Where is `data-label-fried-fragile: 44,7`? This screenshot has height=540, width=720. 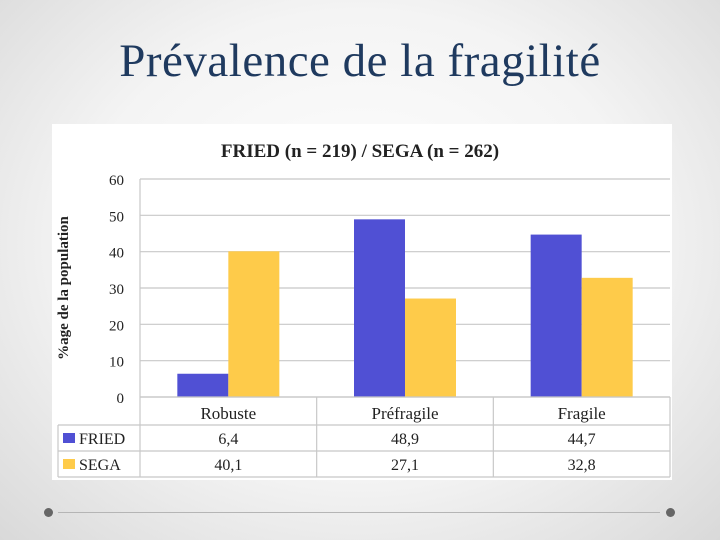 data-label-fried-fragile: 44,7 is located at coordinates (582, 439).